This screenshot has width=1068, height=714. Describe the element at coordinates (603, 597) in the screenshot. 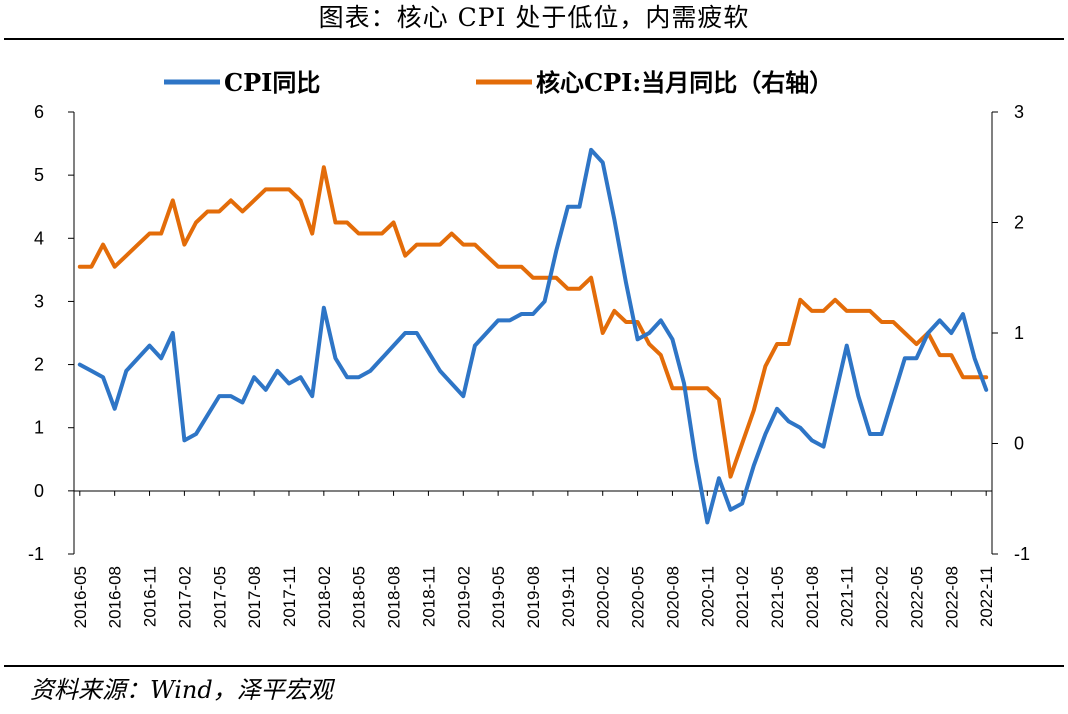

I see `x-tick-label: 2020-02` at that location.